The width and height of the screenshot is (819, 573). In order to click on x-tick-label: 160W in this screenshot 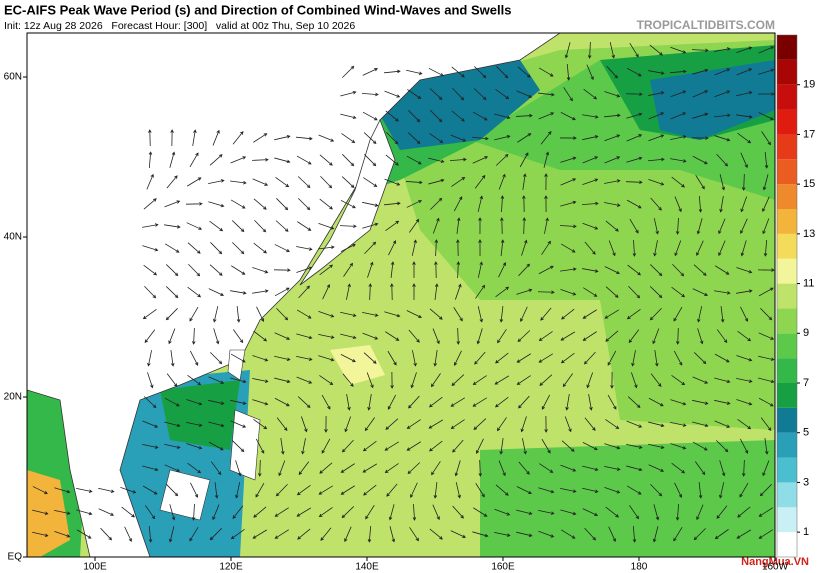, I will do `click(775, 567)`.